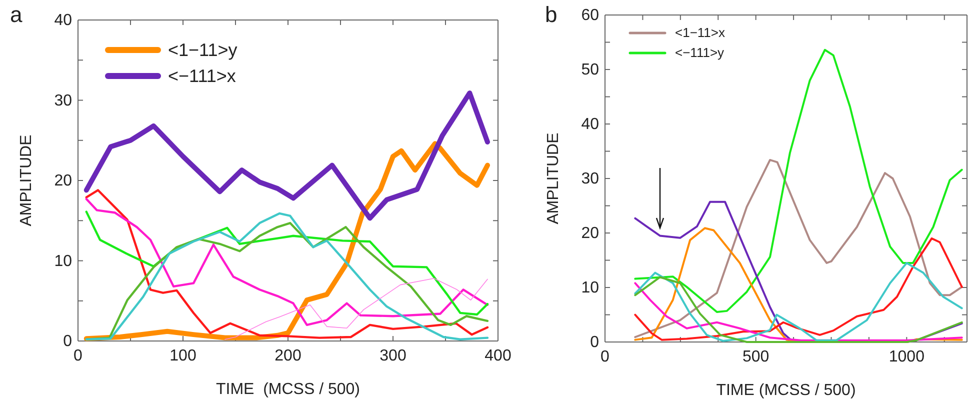 This screenshot has width=973, height=407. What do you see at coordinates (590, 15) in the screenshot?
I see `y-tick-label: 60` at bounding box center [590, 15].